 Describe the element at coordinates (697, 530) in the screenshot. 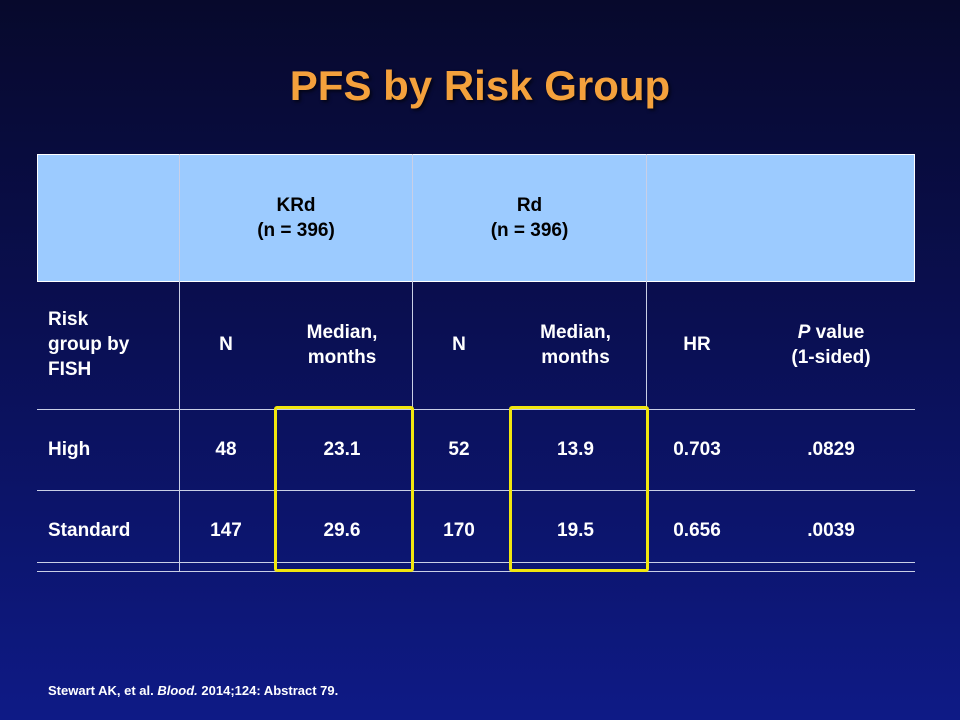

I see `table-cell: 0.656` at that location.